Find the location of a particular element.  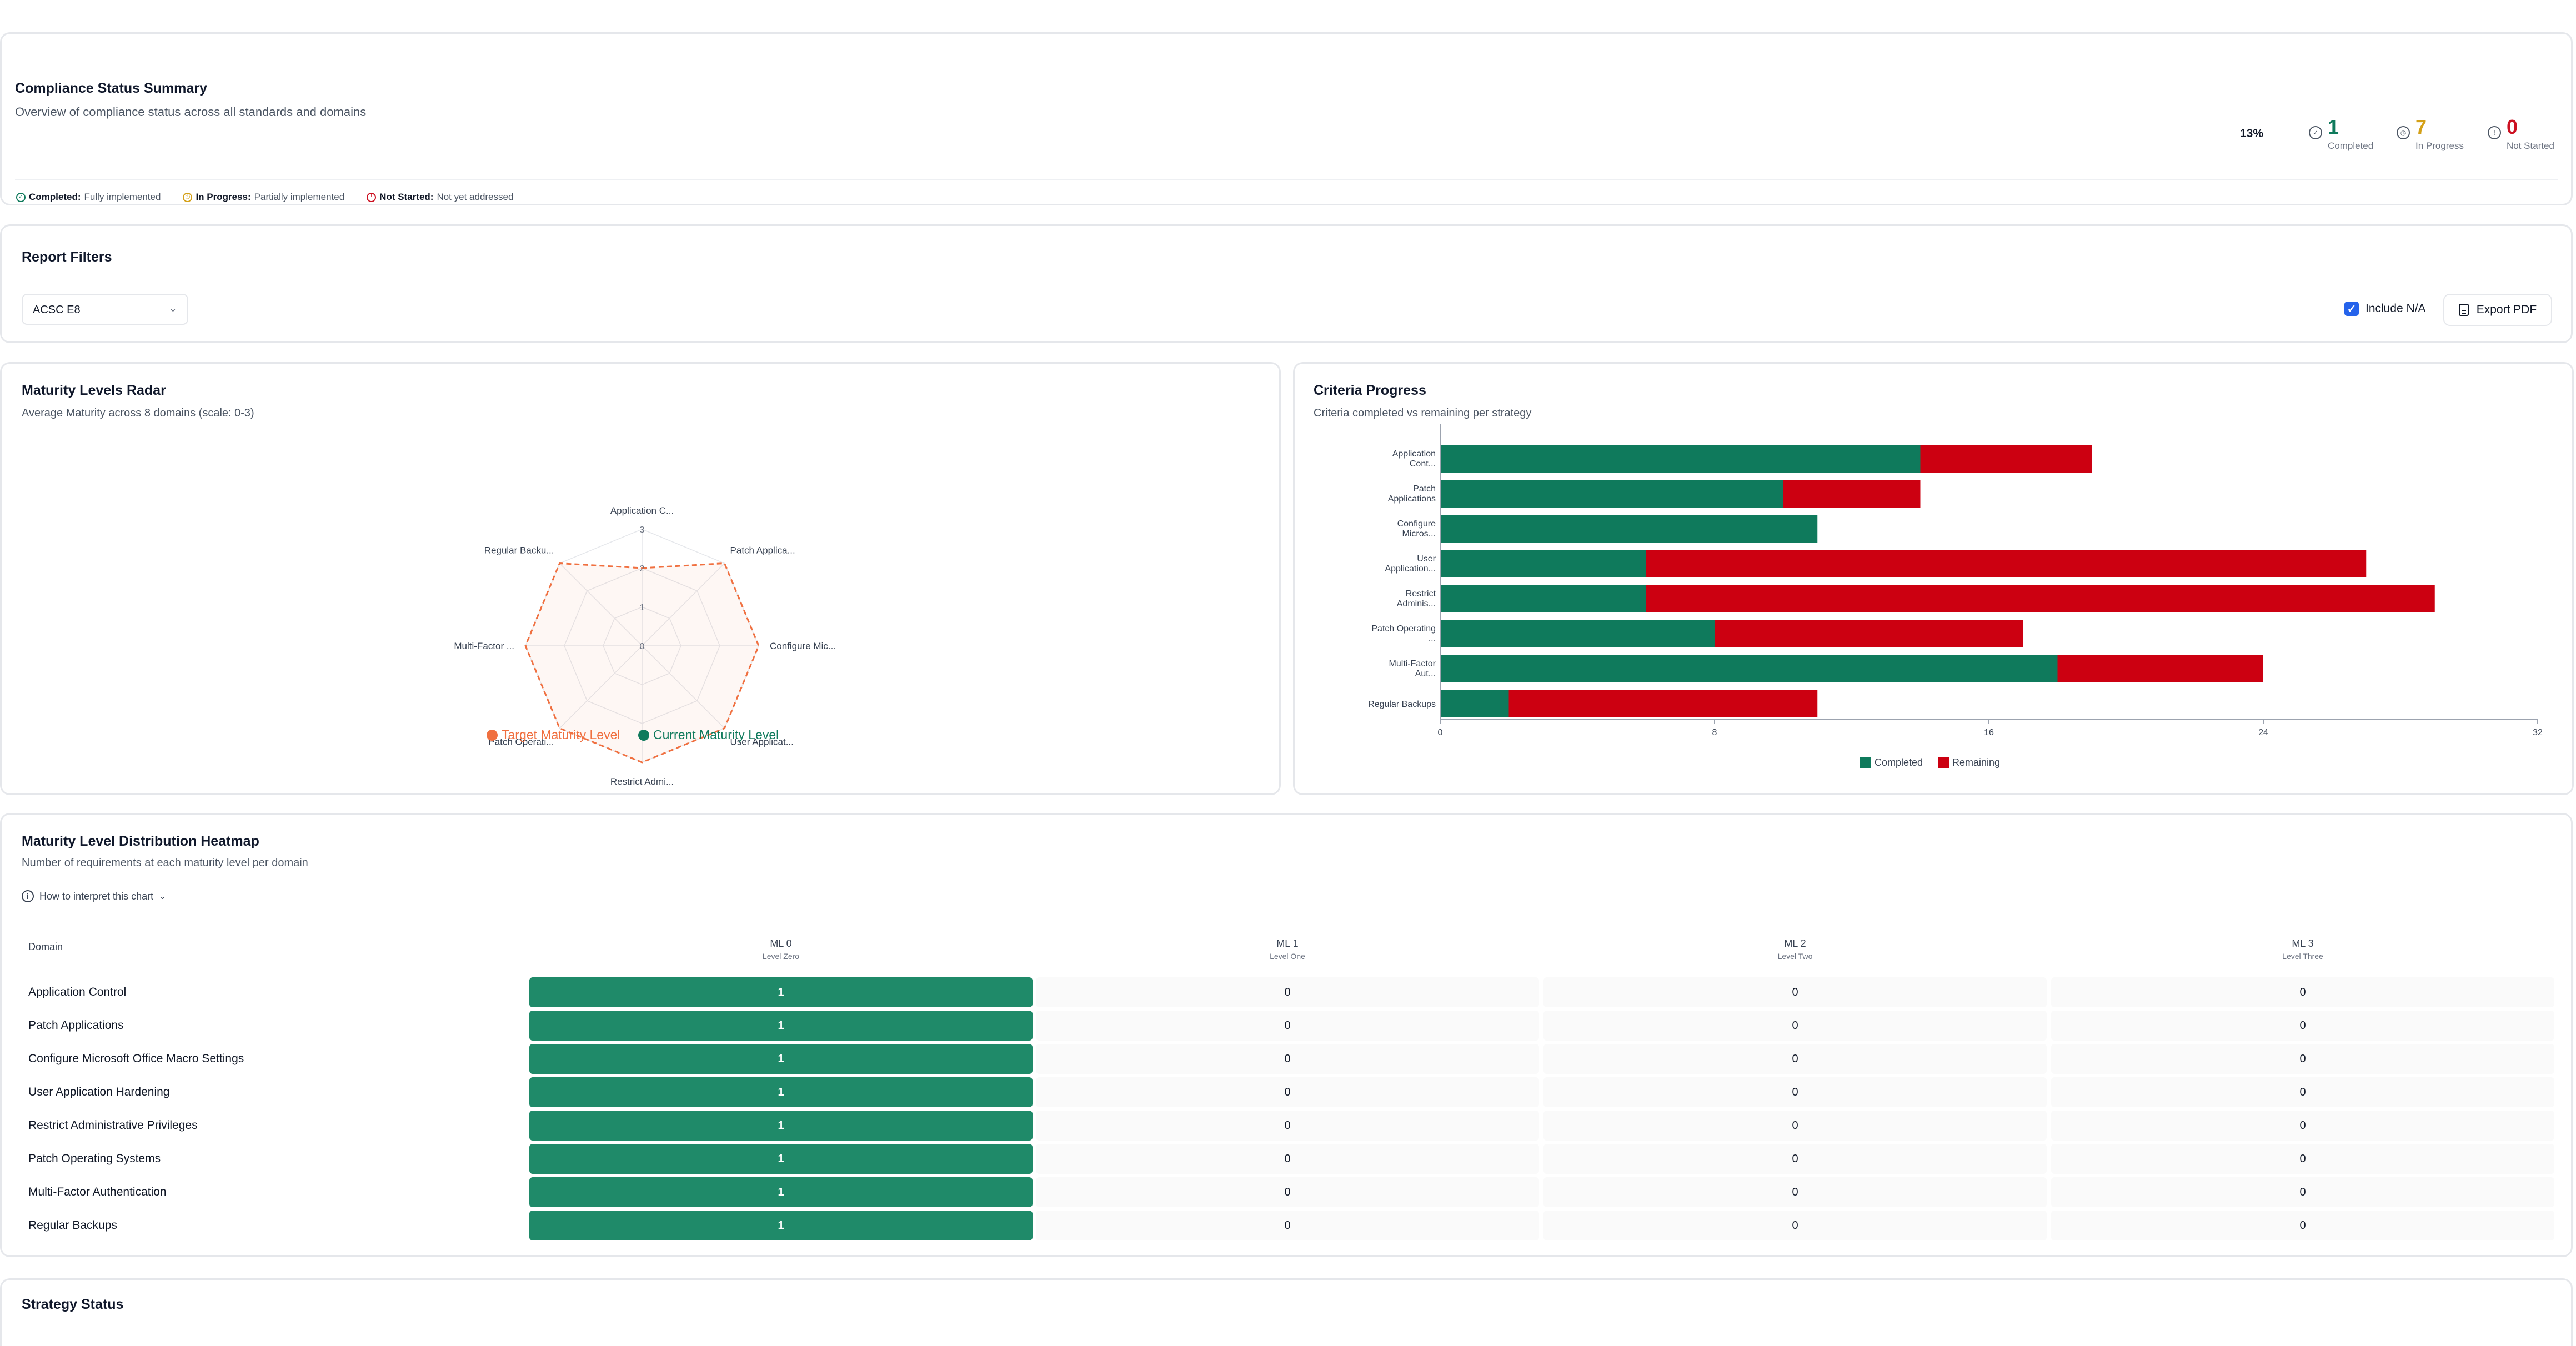

info-icon: i is located at coordinates (28, 896).